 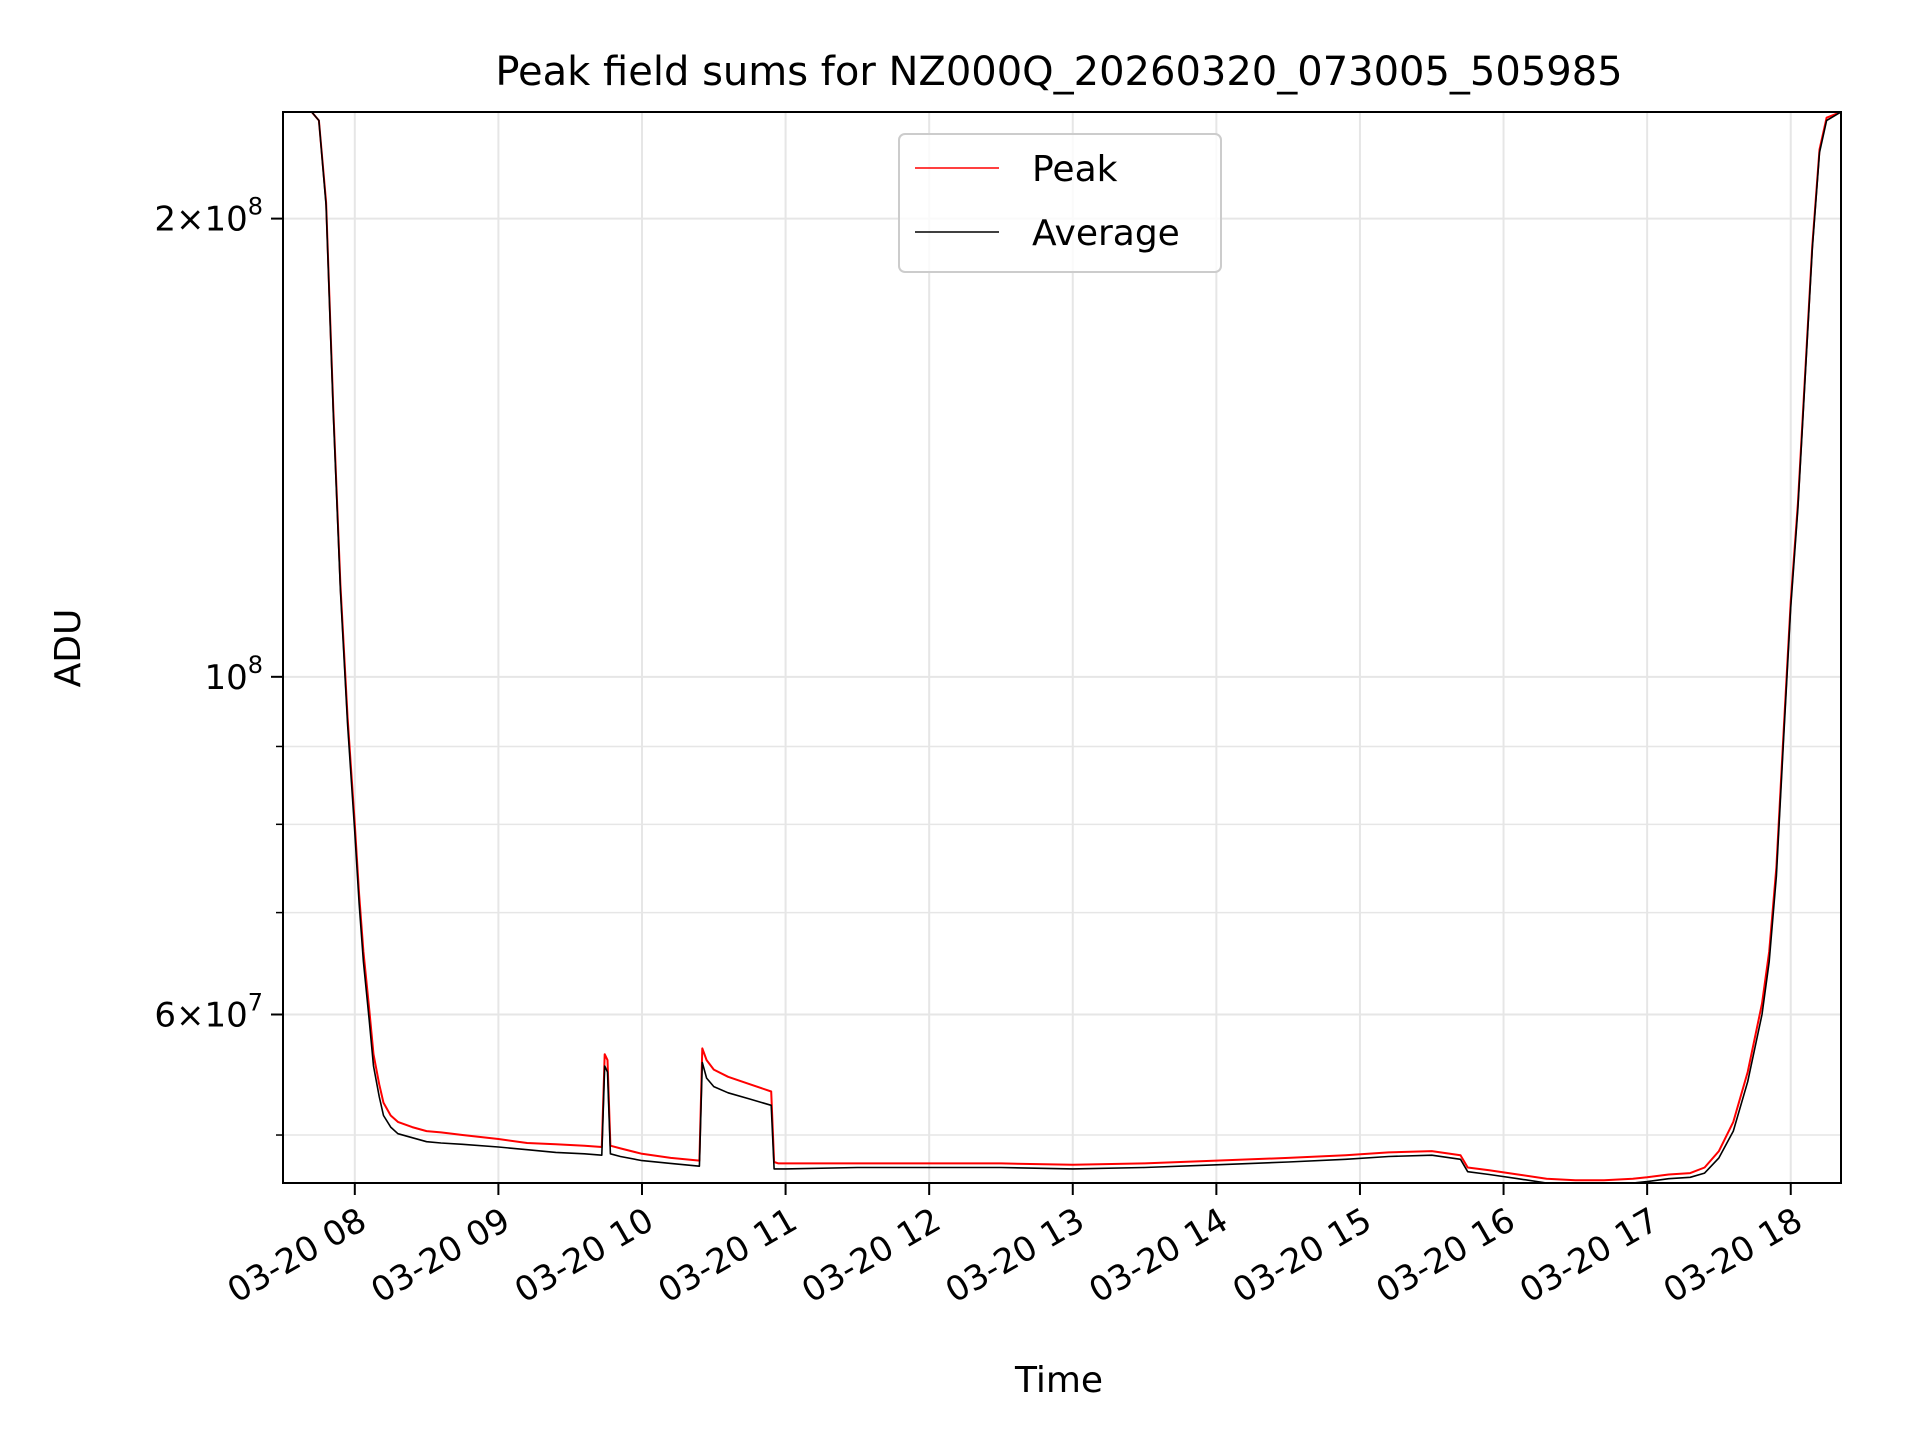 I want to click on y-tick-coef: 2, so click(x=165, y=220).